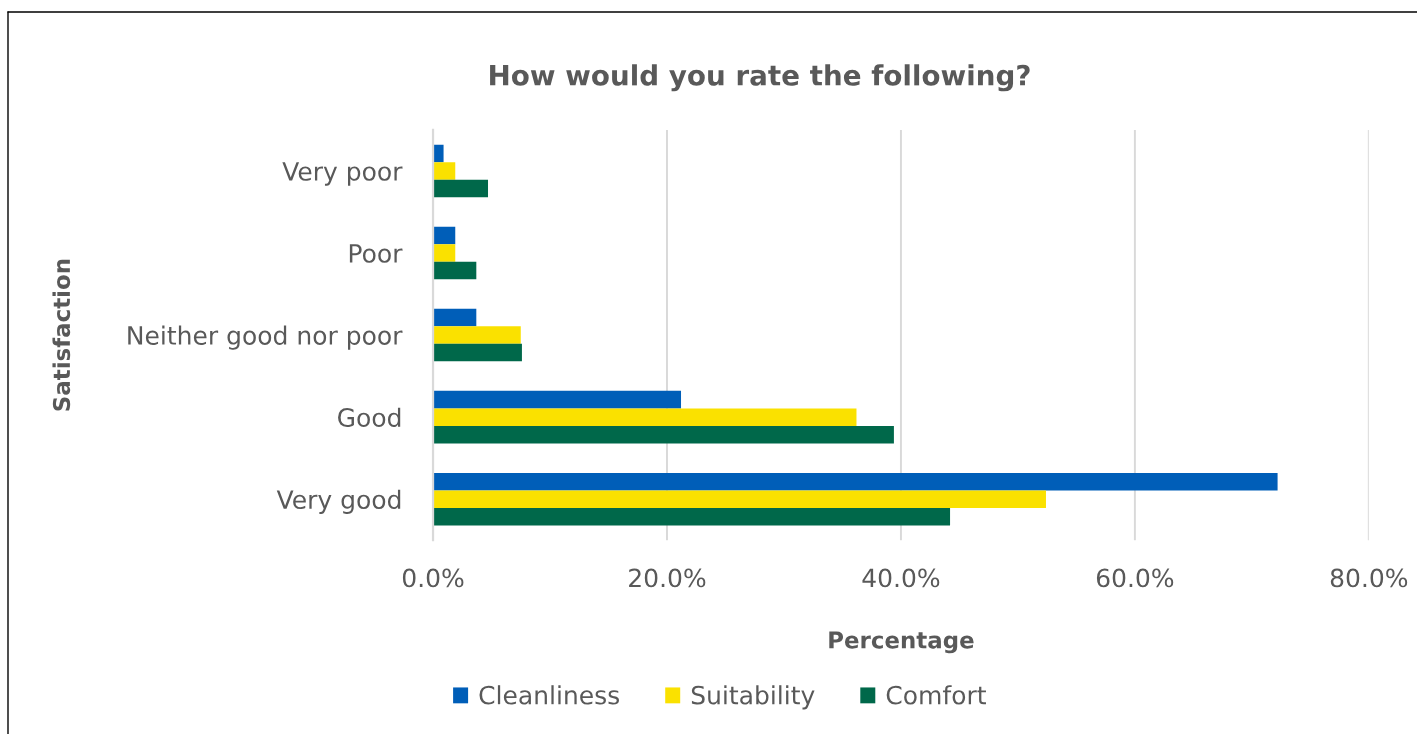 Image resolution: width=1417 pixels, height=734 pixels. Describe the element at coordinates (369, 417) in the screenshot. I see `y-tick-label: Good` at that location.